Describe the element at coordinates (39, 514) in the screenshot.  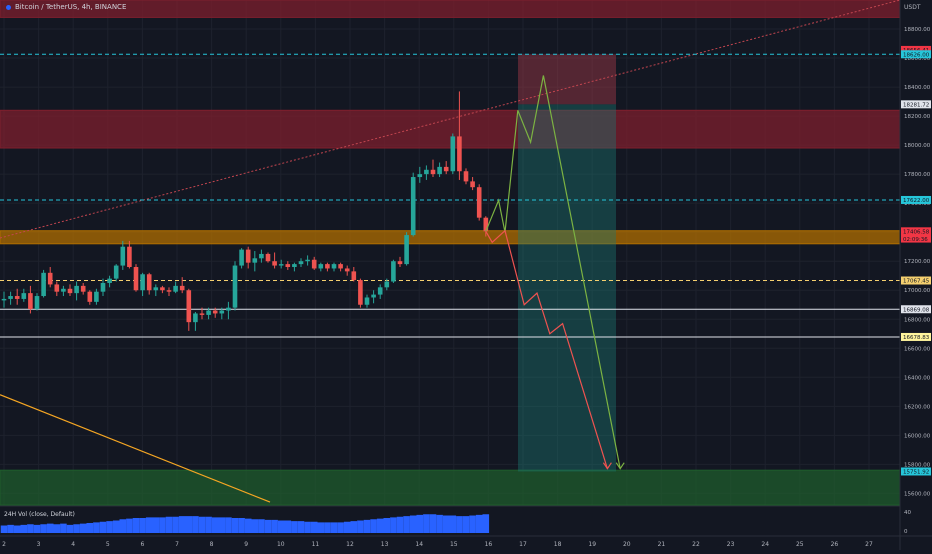
I see `volume-indicator-label: 24H Vol (close, Default)` at that location.